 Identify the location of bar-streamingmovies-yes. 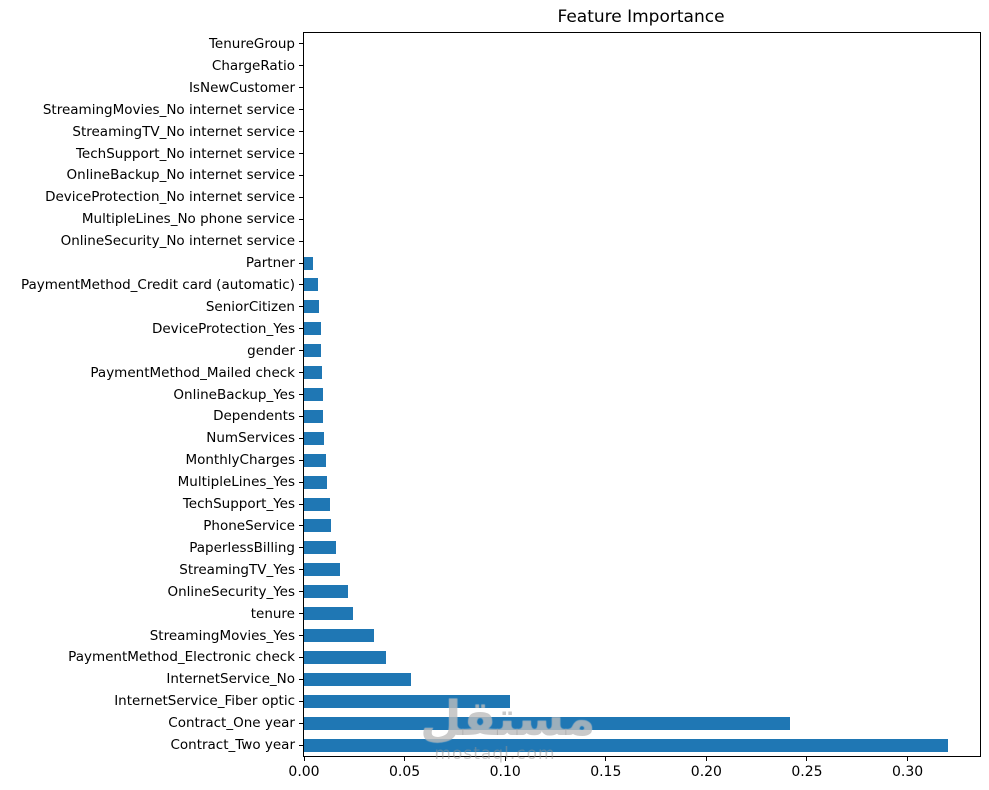
(339, 635).